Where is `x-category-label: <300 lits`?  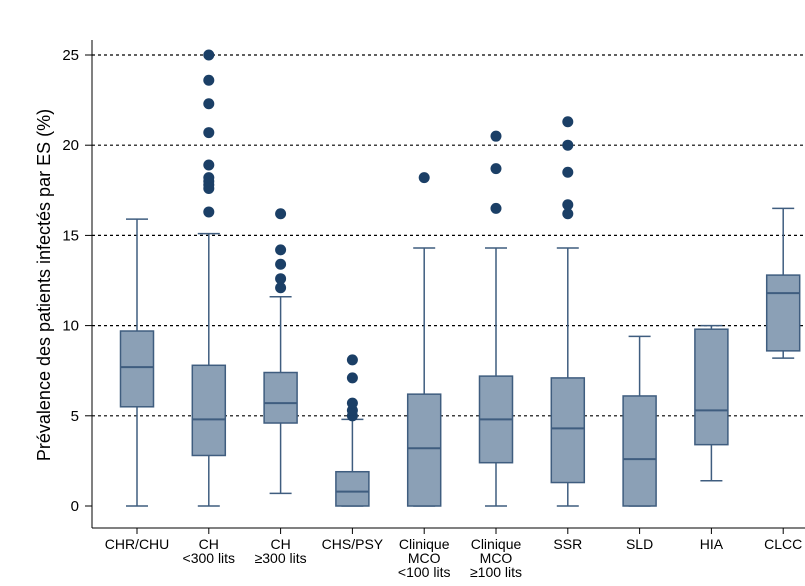 x-category-label: <300 lits is located at coordinates (209, 558).